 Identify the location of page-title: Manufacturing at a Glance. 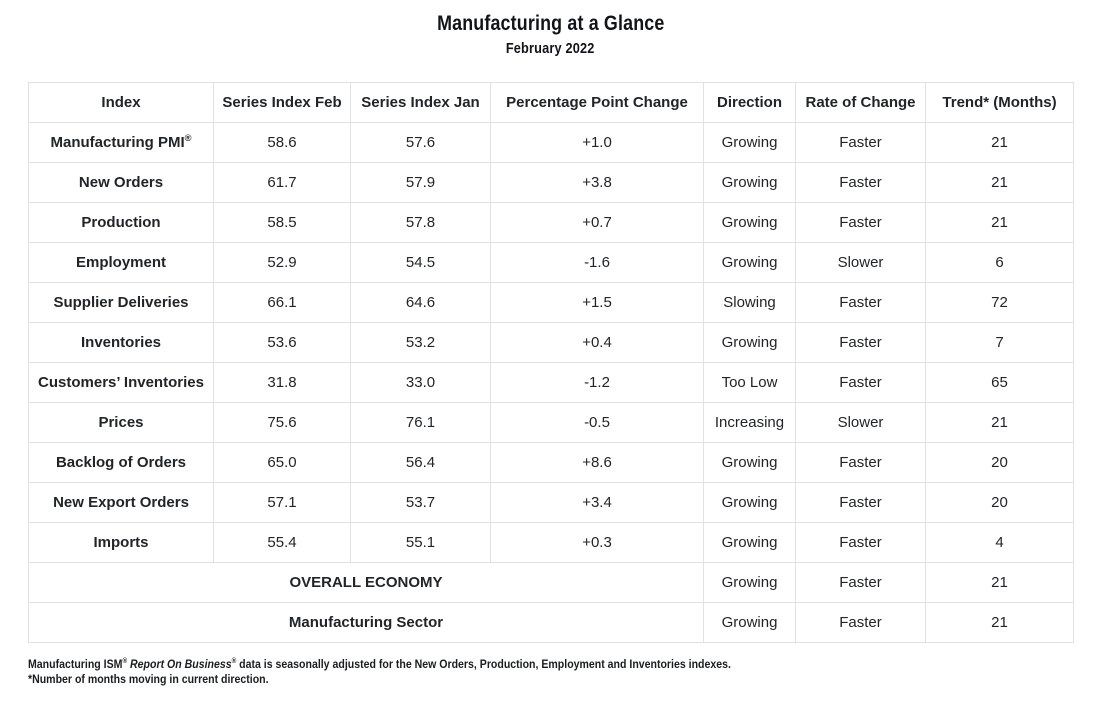
(550, 24).